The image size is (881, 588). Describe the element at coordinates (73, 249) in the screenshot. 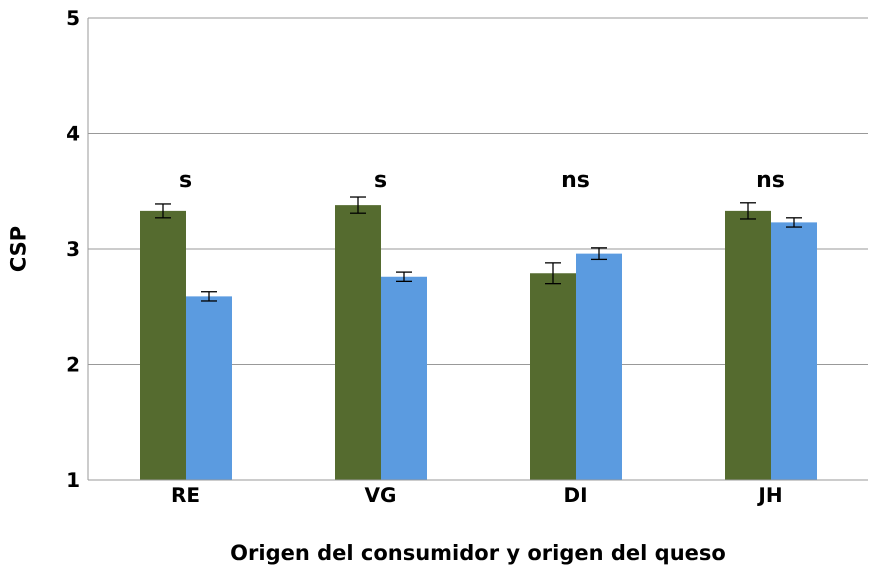

I see `y-tick-label: 3` at that location.